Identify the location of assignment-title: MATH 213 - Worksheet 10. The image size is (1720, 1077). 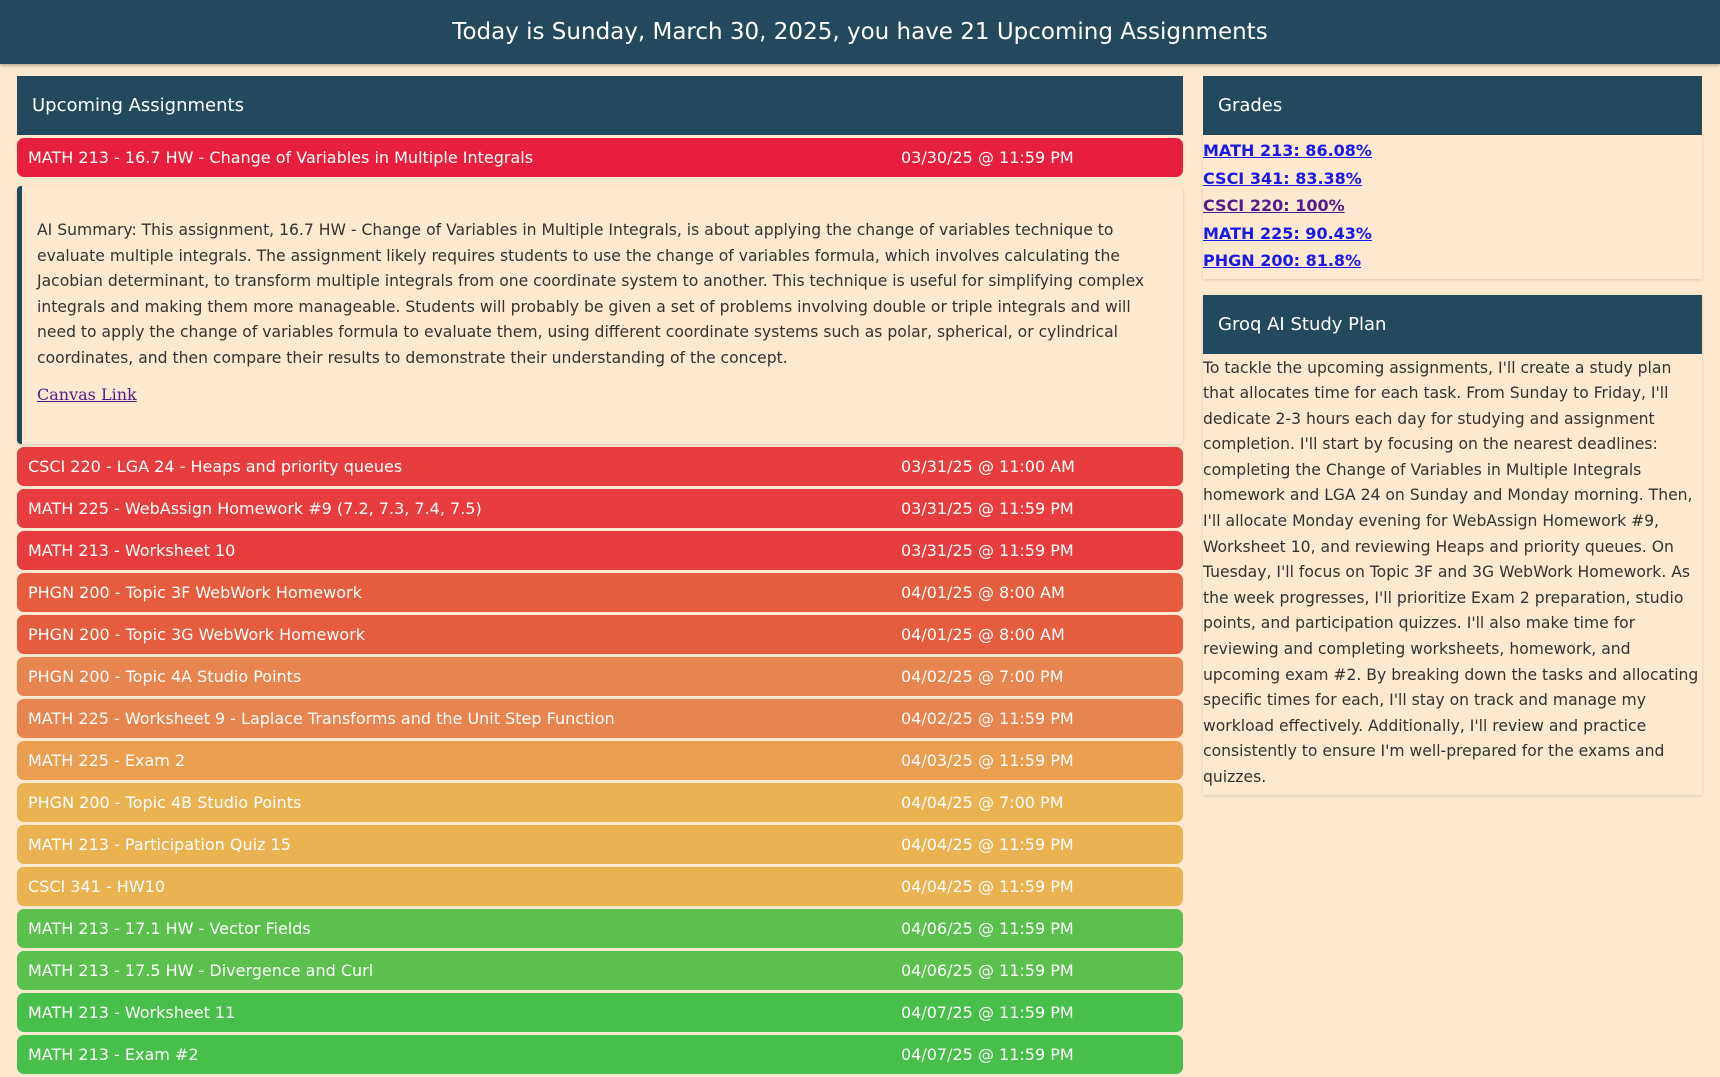
(132, 550).